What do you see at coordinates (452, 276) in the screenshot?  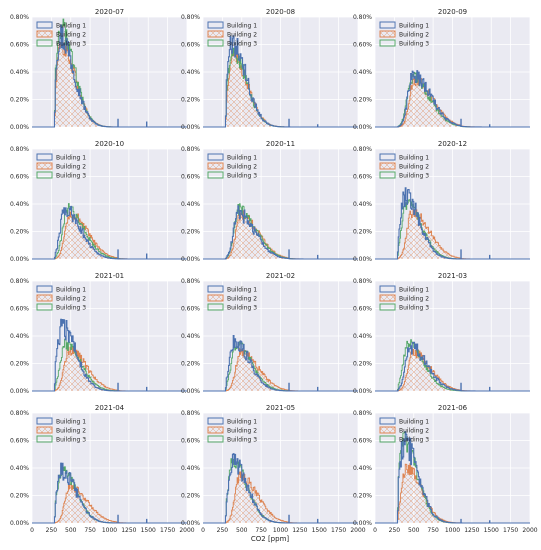 I see `subplot-title: 2021-03` at bounding box center [452, 276].